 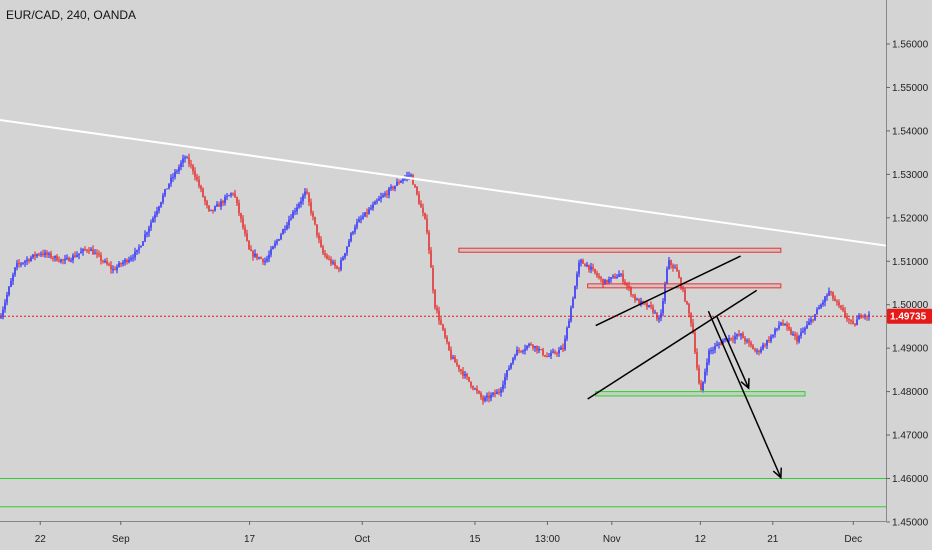 I want to click on projection-arrow-head, so click(x=745, y=384).